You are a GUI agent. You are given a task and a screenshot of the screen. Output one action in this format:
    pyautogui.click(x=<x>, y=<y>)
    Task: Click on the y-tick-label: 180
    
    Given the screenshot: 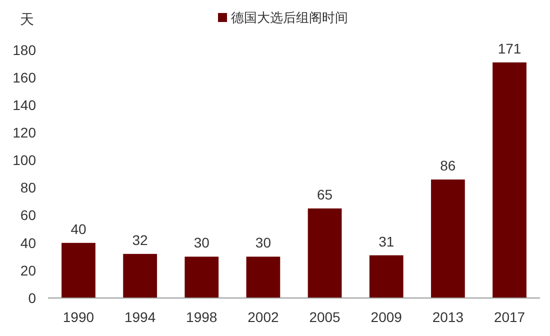 What is the action you would take?
    pyautogui.click(x=24, y=50)
    